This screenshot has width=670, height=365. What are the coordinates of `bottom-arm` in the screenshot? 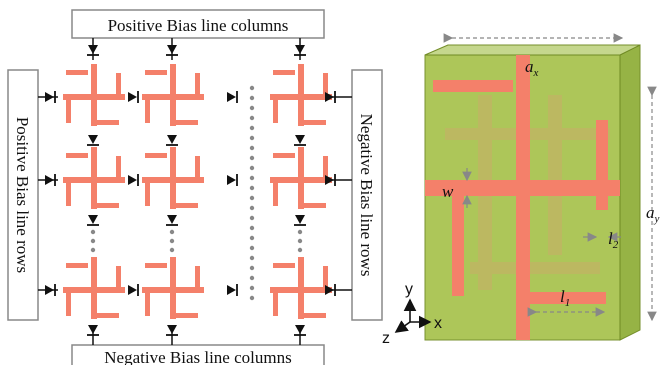 It's located at (568, 298).